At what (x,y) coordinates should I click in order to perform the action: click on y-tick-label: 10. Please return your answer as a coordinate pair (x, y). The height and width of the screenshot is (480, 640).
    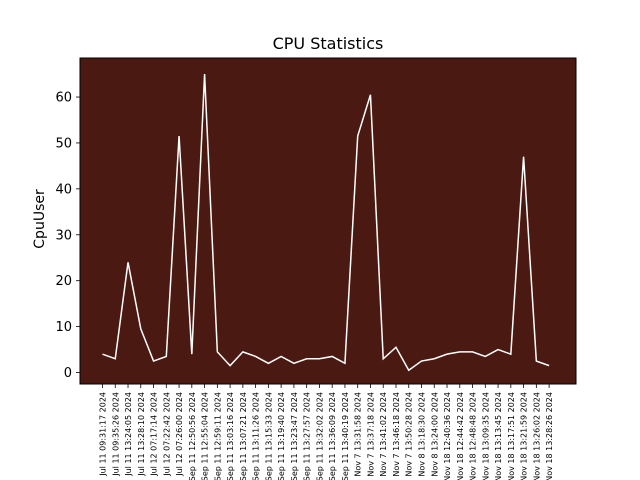
    Looking at the image, I should click on (63, 327).